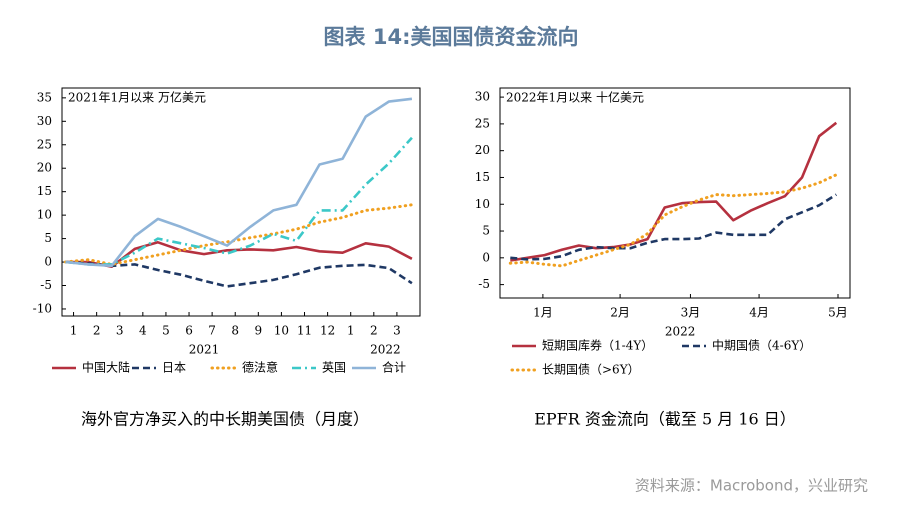 The height and width of the screenshot is (524, 902). Describe the element at coordinates (451, 37) in the screenshot. I see `page-title: 图表 14:美国国债资金流向` at that location.